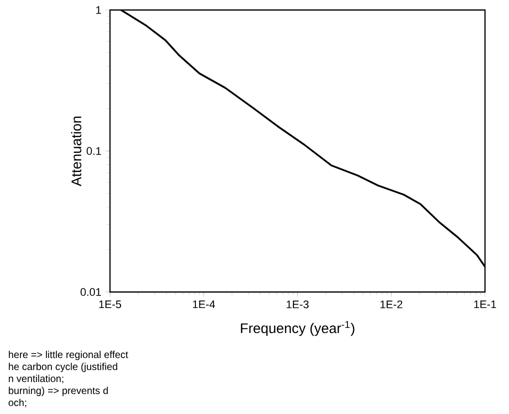 The height and width of the screenshot is (414, 509). I want to click on text: burning) => prevents d, so click(58, 391).